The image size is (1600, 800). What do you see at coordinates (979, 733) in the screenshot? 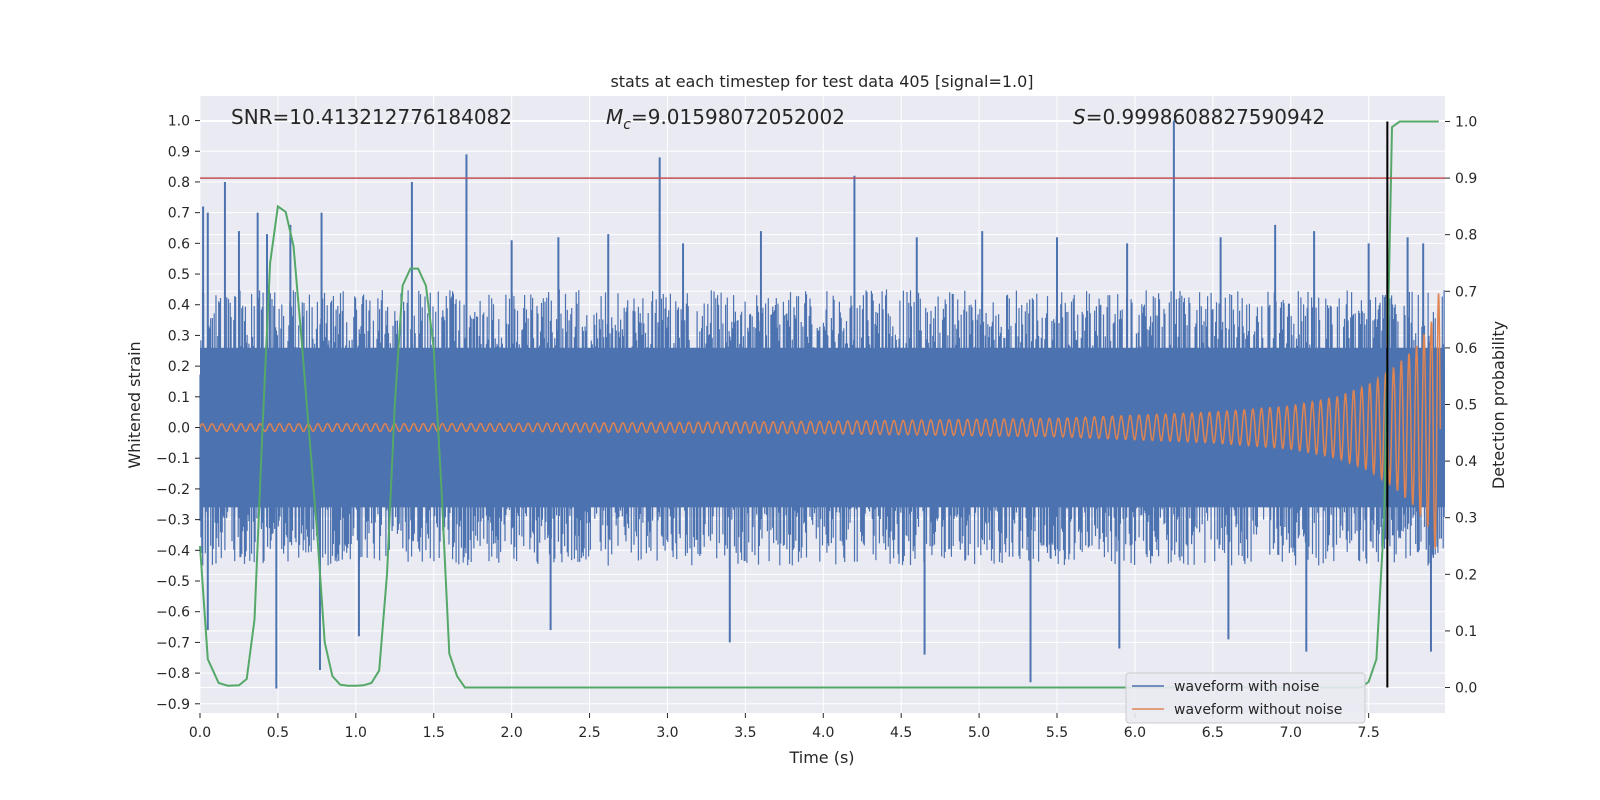
I see `x-tick-label: 5.0` at bounding box center [979, 733].